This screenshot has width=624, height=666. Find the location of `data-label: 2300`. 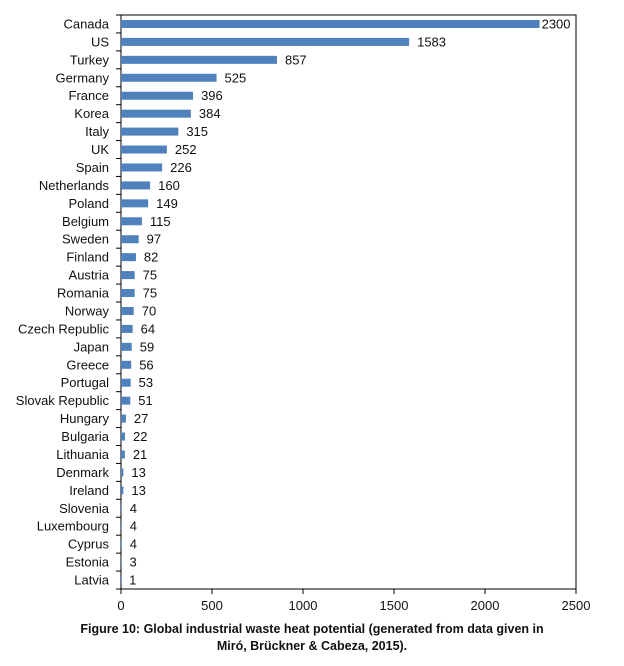

data-label: 2300 is located at coordinates (556, 23).